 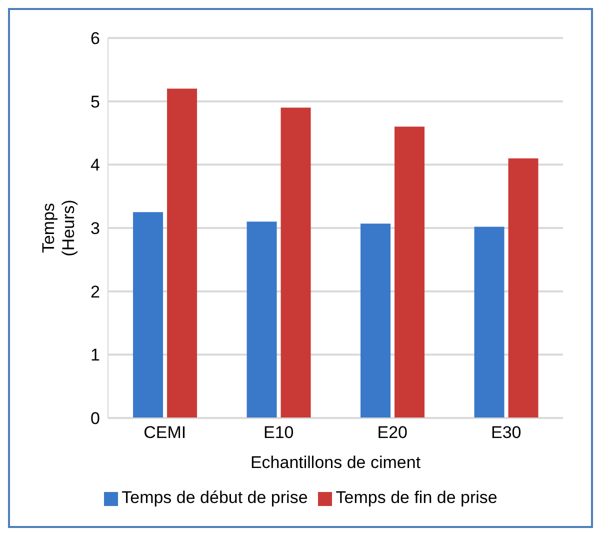 What do you see at coordinates (417, 497) in the screenshot?
I see `legend-label: Temps de fin de prise` at bounding box center [417, 497].